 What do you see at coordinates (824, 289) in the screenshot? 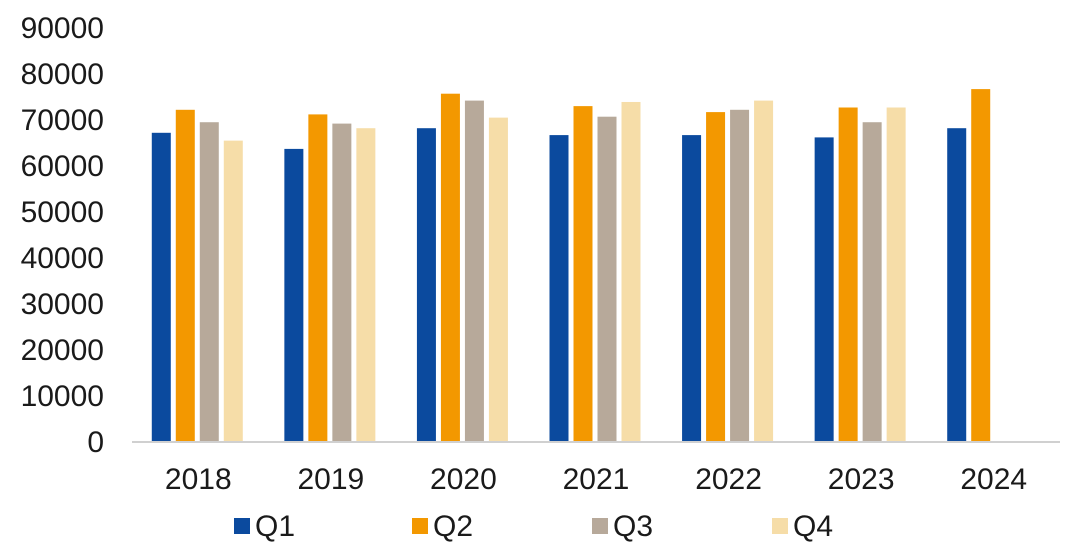
I see `bar-q1-2023` at bounding box center [824, 289].